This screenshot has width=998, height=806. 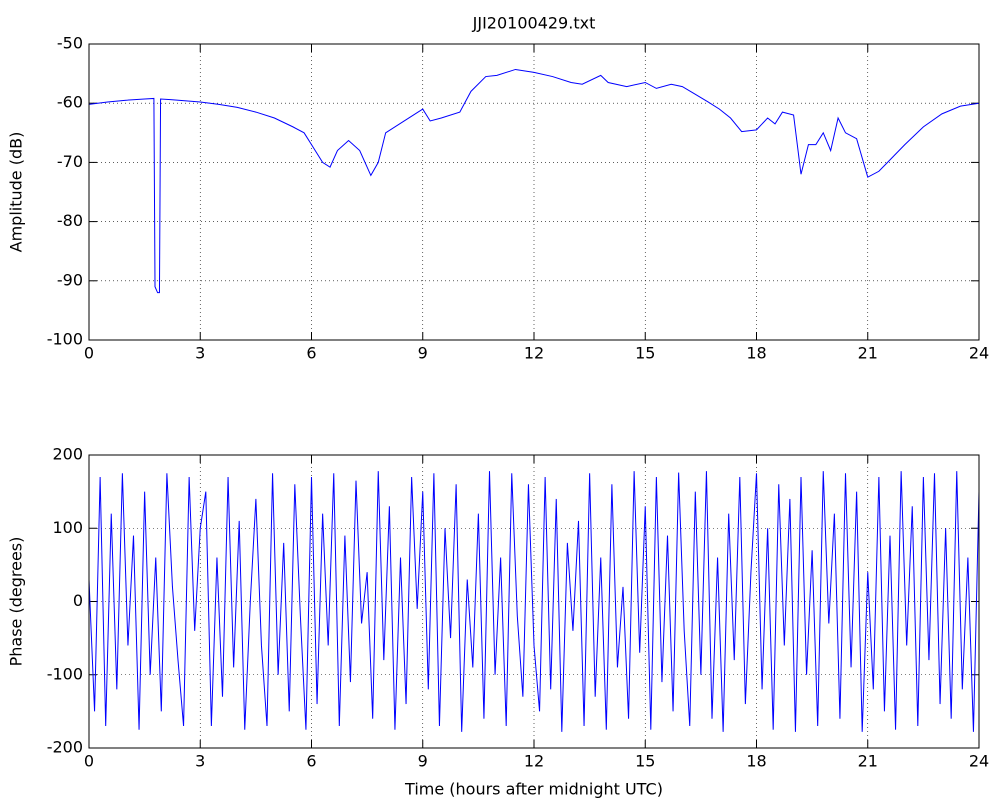 I want to click on y-tick-label: -90, so click(x=70, y=279).